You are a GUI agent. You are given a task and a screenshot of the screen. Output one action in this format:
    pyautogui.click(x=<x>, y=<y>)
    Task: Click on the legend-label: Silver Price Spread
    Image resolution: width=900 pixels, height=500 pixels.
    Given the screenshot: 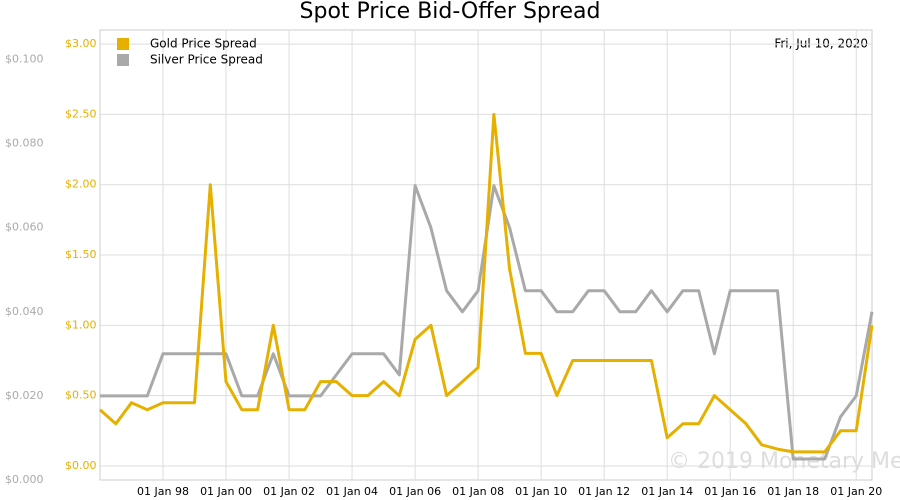 What is the action you would take?
    pyautogui.click(x=206, y=60)
    